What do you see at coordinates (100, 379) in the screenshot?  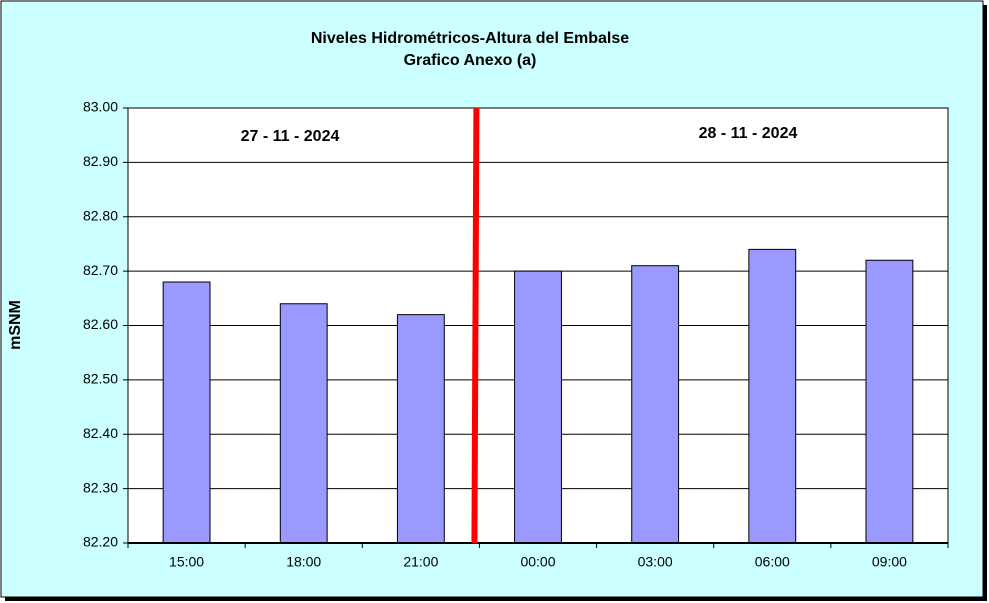 I see `y-tick-label: 82.50` at bounding box center [100, 379].